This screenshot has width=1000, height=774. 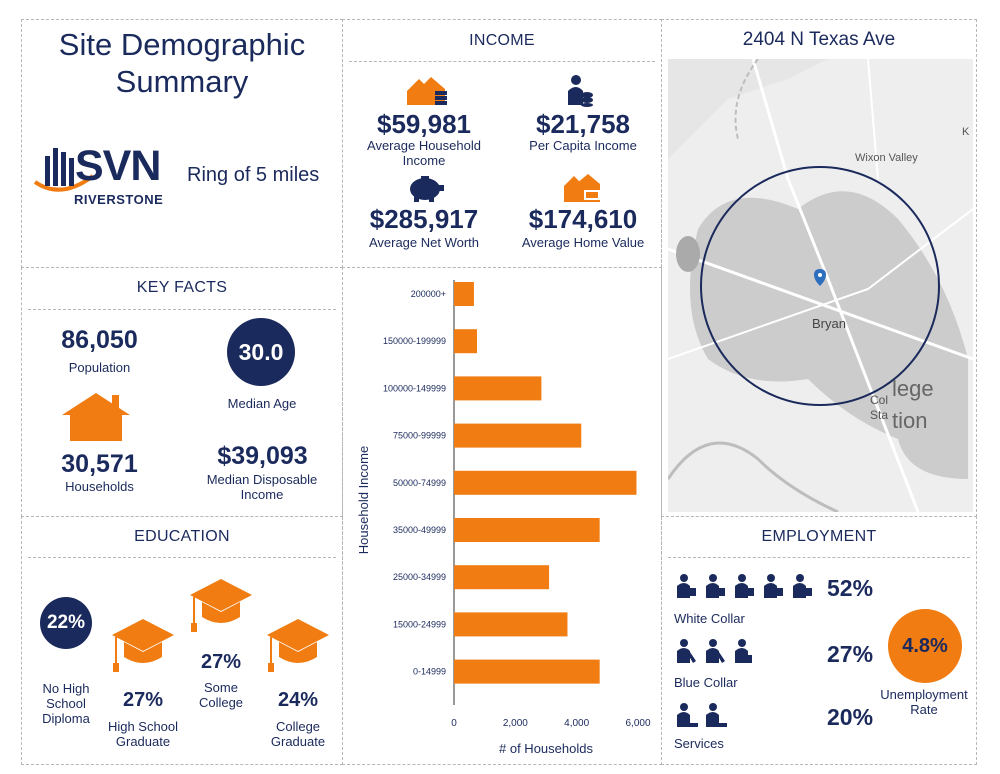 I want to click on blue-collar-icons, so click(x=714, y=651).